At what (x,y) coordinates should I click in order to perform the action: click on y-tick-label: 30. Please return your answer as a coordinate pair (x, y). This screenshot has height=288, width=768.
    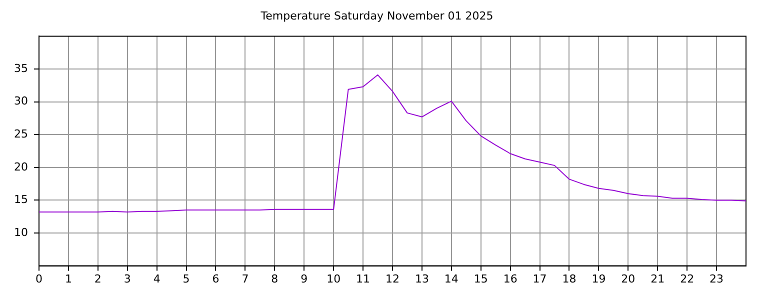
    Looking at the image, I should click on (21, 101).